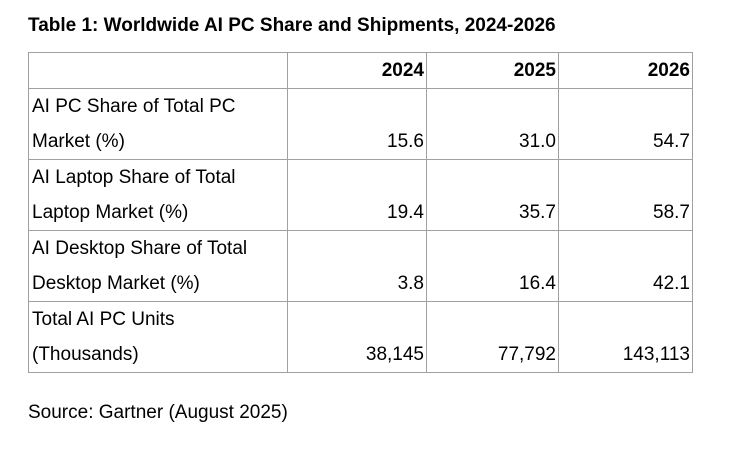  What do you see at coordinates (492, 124) in the screenshot?
I see `cell: 31.0` at bounding box center [492, 124].